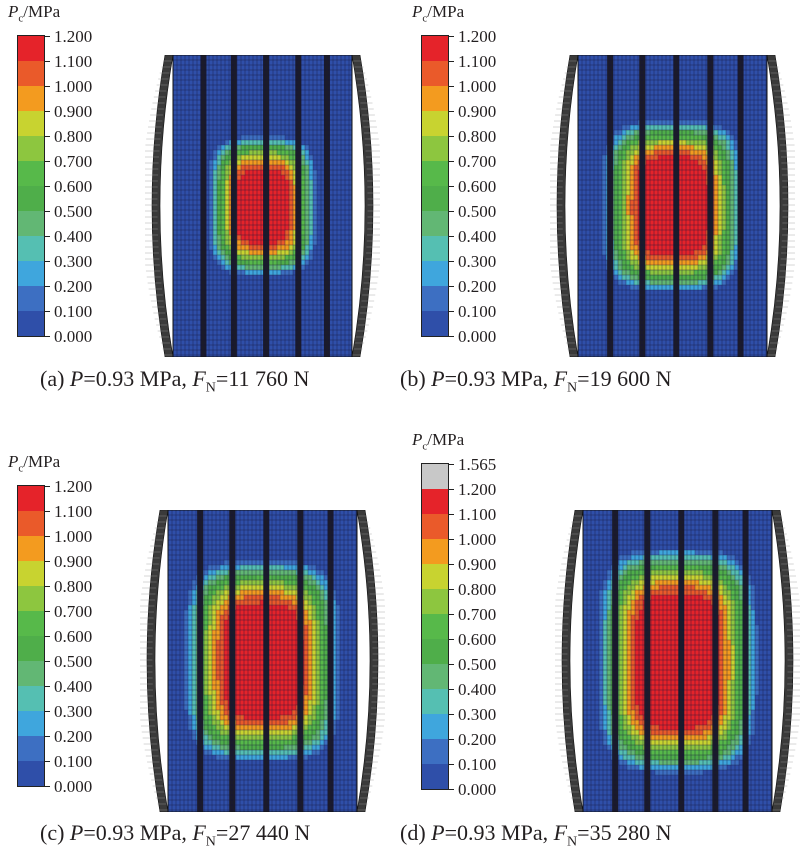  Describe the element at coordinates (157, 661) in the screenshot. I see `left-sidewall` at that location.